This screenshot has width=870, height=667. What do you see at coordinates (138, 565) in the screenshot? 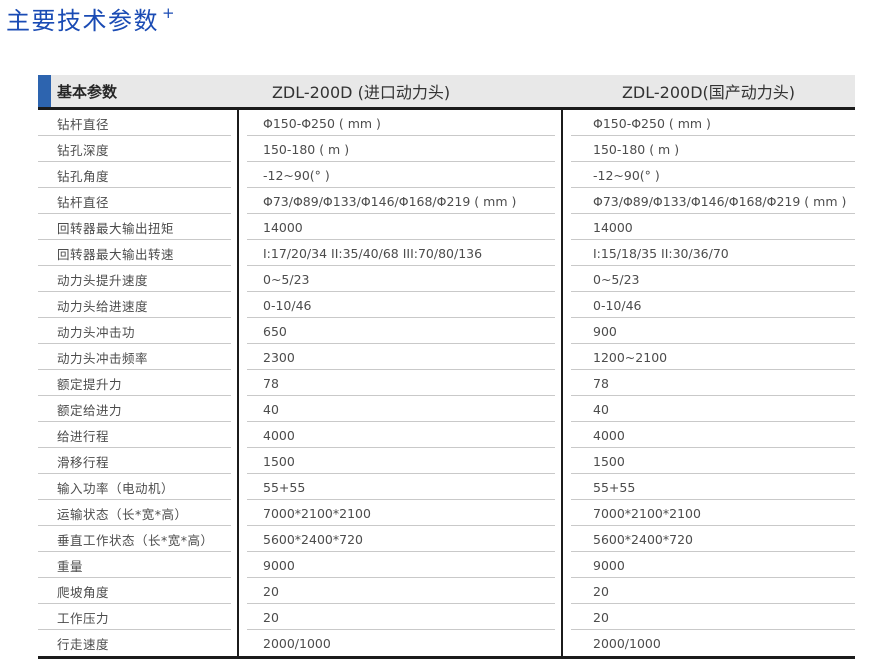
I see `row-label: 重量` at bounding box center [138, 565].